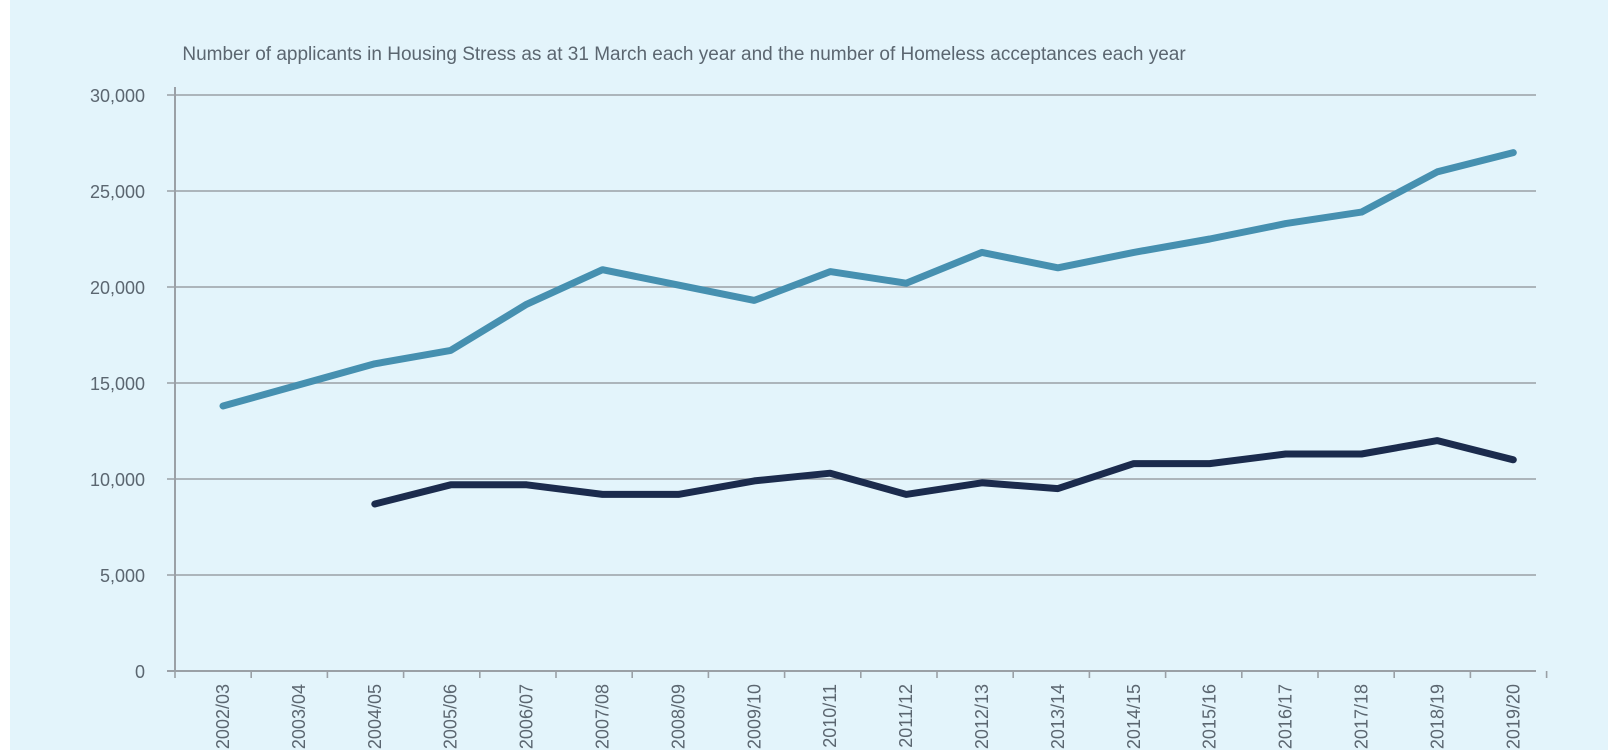 This screenshot has width=1608, height=750. I want to click on x-tick-label: 2005/06, so click(451, 716).